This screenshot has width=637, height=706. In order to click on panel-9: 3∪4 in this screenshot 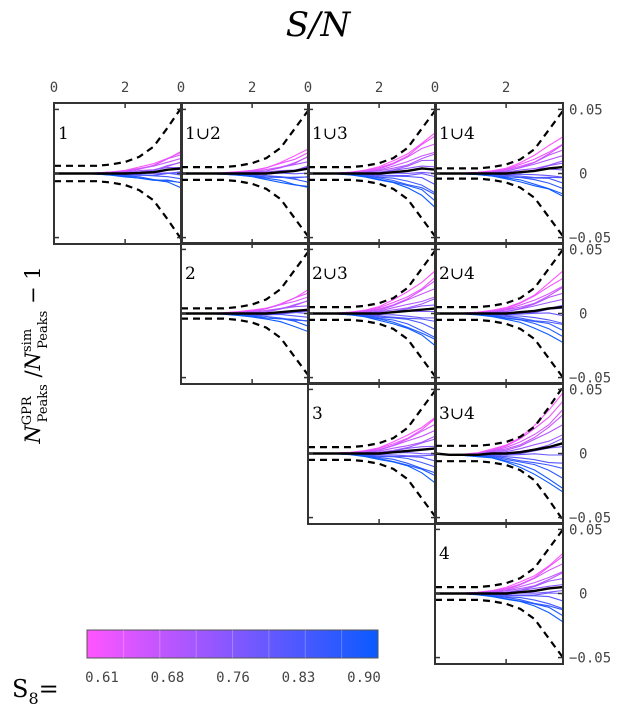, I will do `click(499, 453)`.